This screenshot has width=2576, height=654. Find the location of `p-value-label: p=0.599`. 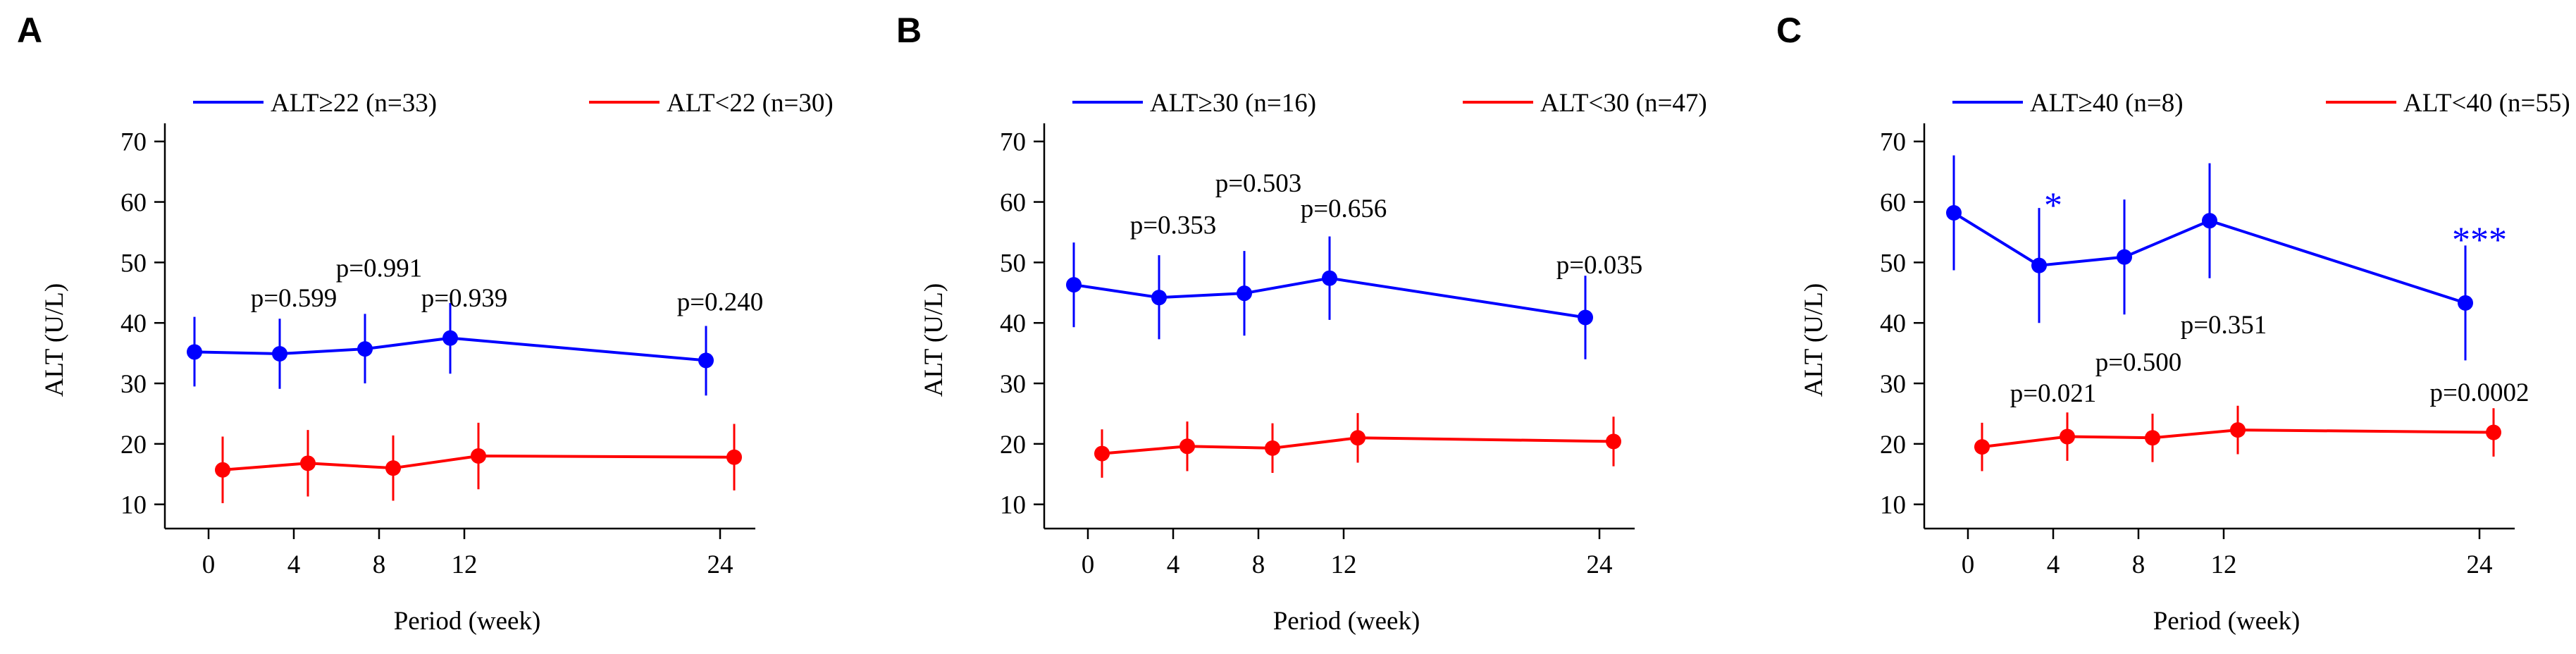

p-value-label: p=0.599 is located at coordinates (294, 298).